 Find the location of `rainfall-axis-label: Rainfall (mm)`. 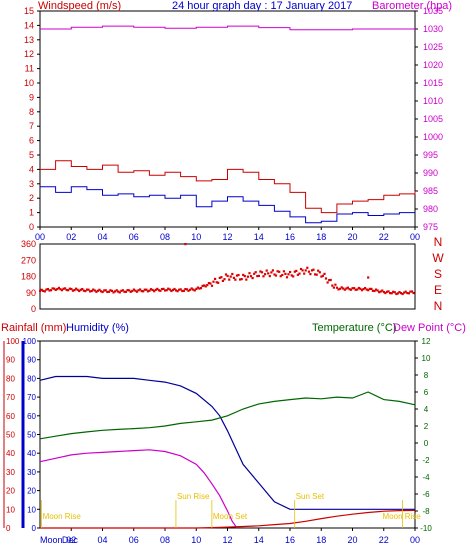

rainfall-axis-label: Rainfall (mm) is located at coordinates (33, 328).